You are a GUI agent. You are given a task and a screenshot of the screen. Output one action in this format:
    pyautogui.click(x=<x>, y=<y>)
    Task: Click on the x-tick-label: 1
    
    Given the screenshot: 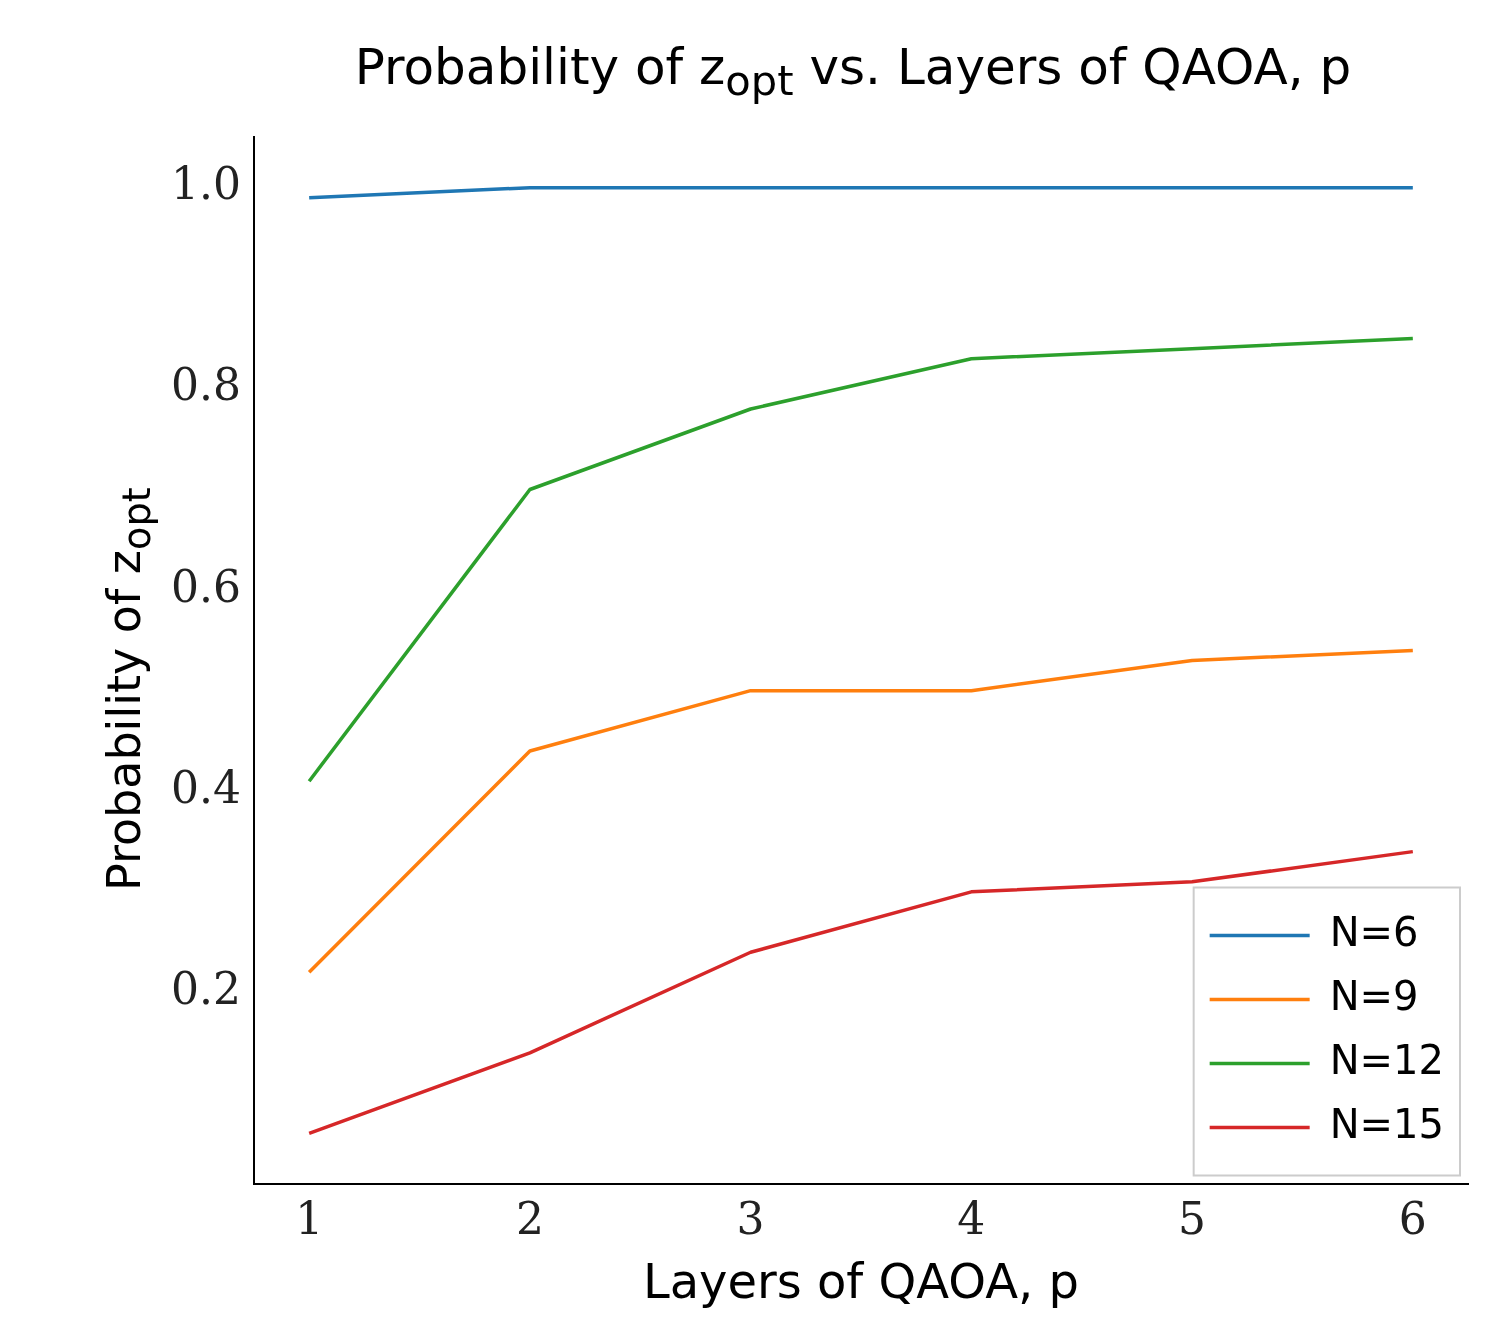 What is the action you would take?
    pyautogui.click(x=309, y=1219)
    